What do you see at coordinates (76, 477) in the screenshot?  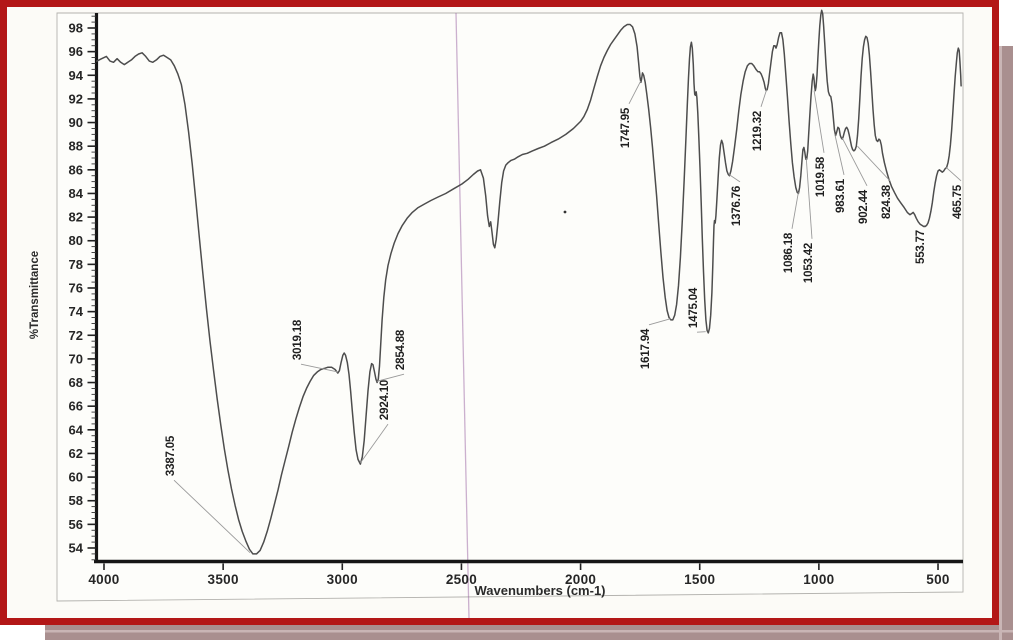 I see `y-tick-label: 60` at bounding box center [76, 477].